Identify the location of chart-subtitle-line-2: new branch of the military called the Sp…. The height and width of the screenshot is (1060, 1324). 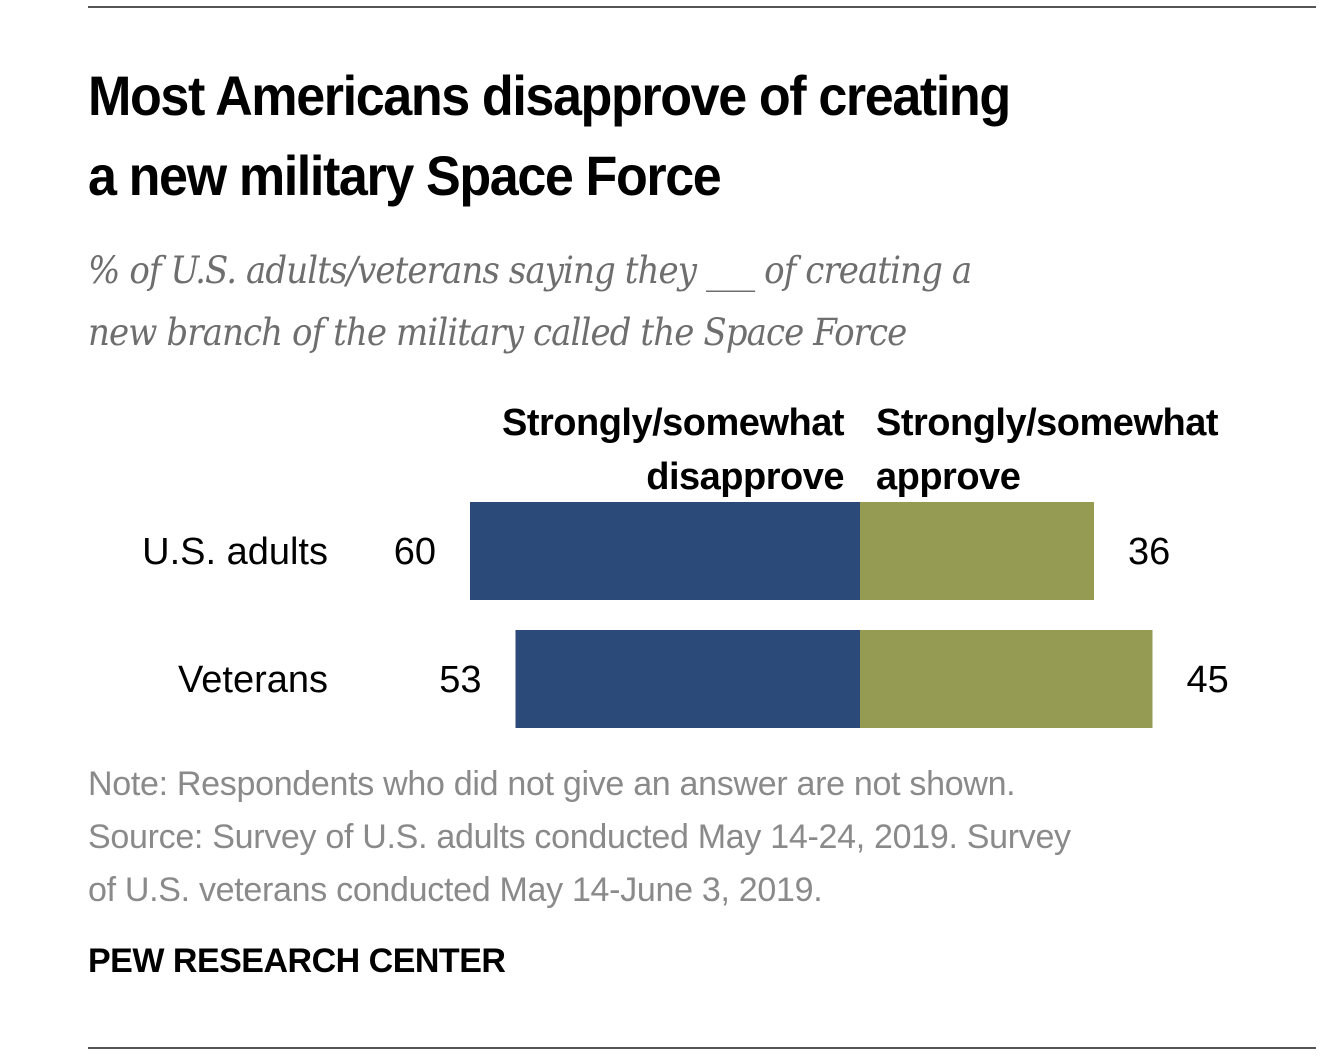
(497, 332).